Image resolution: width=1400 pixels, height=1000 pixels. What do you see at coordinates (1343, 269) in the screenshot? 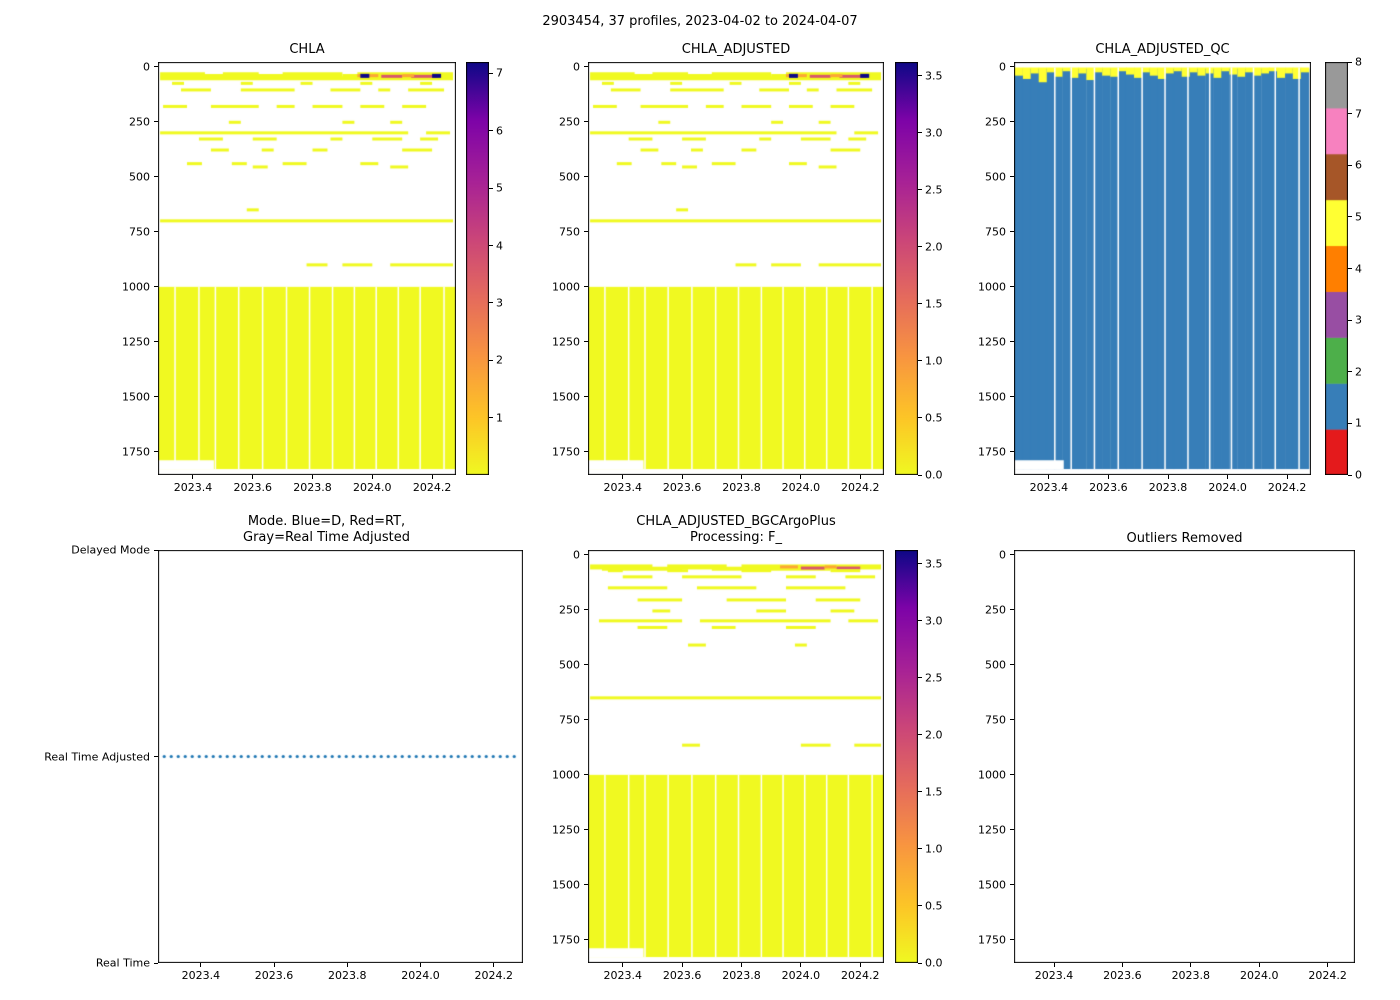
I see `colorbar-chla-adjusted-qc: 0 1 2 3 4 5 6 7 8` at bounding box center [1343, 269].